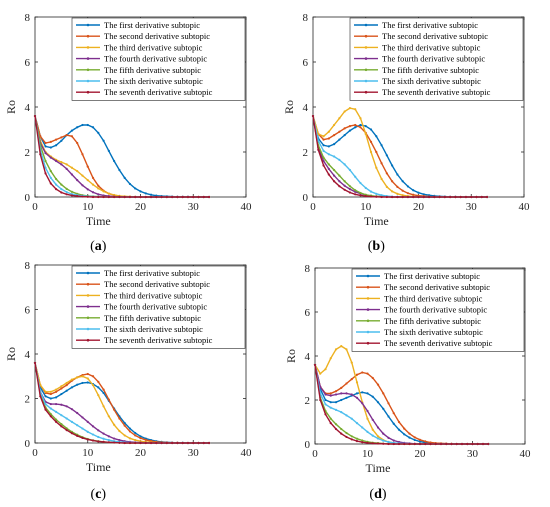  I want to click on legend-label: The first derivative subtopic, so click(152, 273).